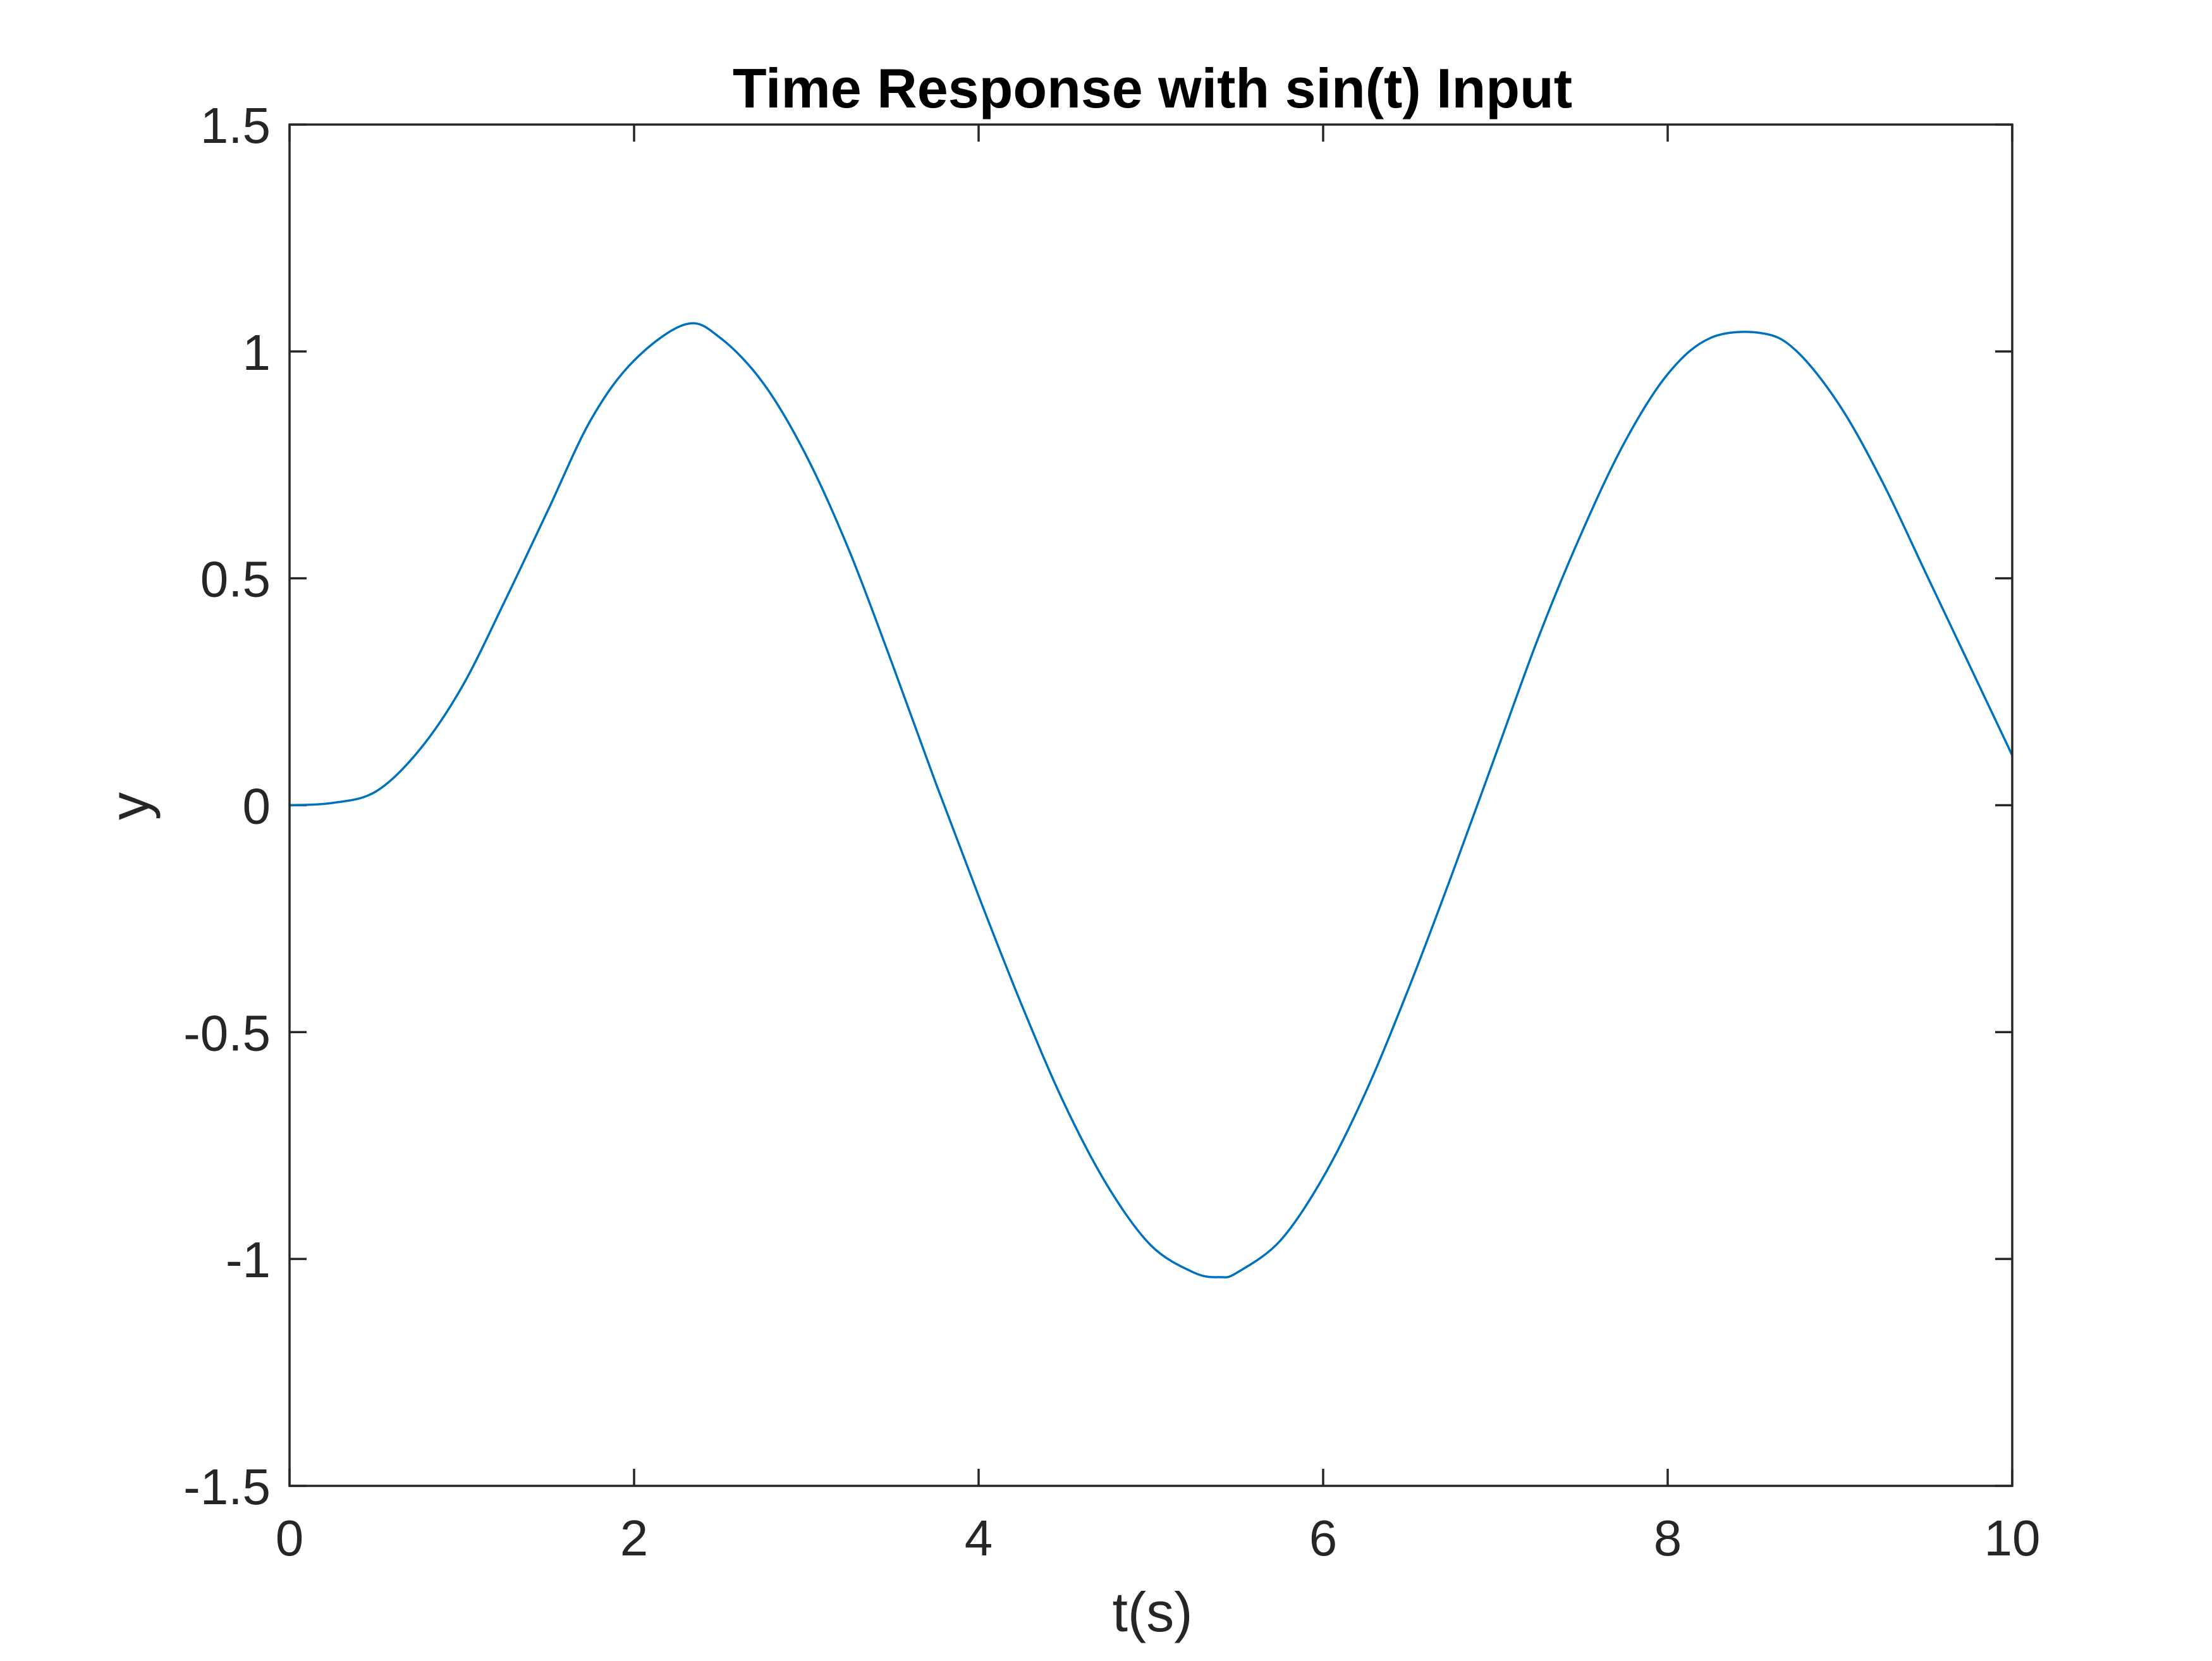 Image resolution: width=2212 pixels, height=1661 pixels. Describe the element at coordinates (634, 1538) in the screenshot. I see `x-tick-label: 2` at that location.